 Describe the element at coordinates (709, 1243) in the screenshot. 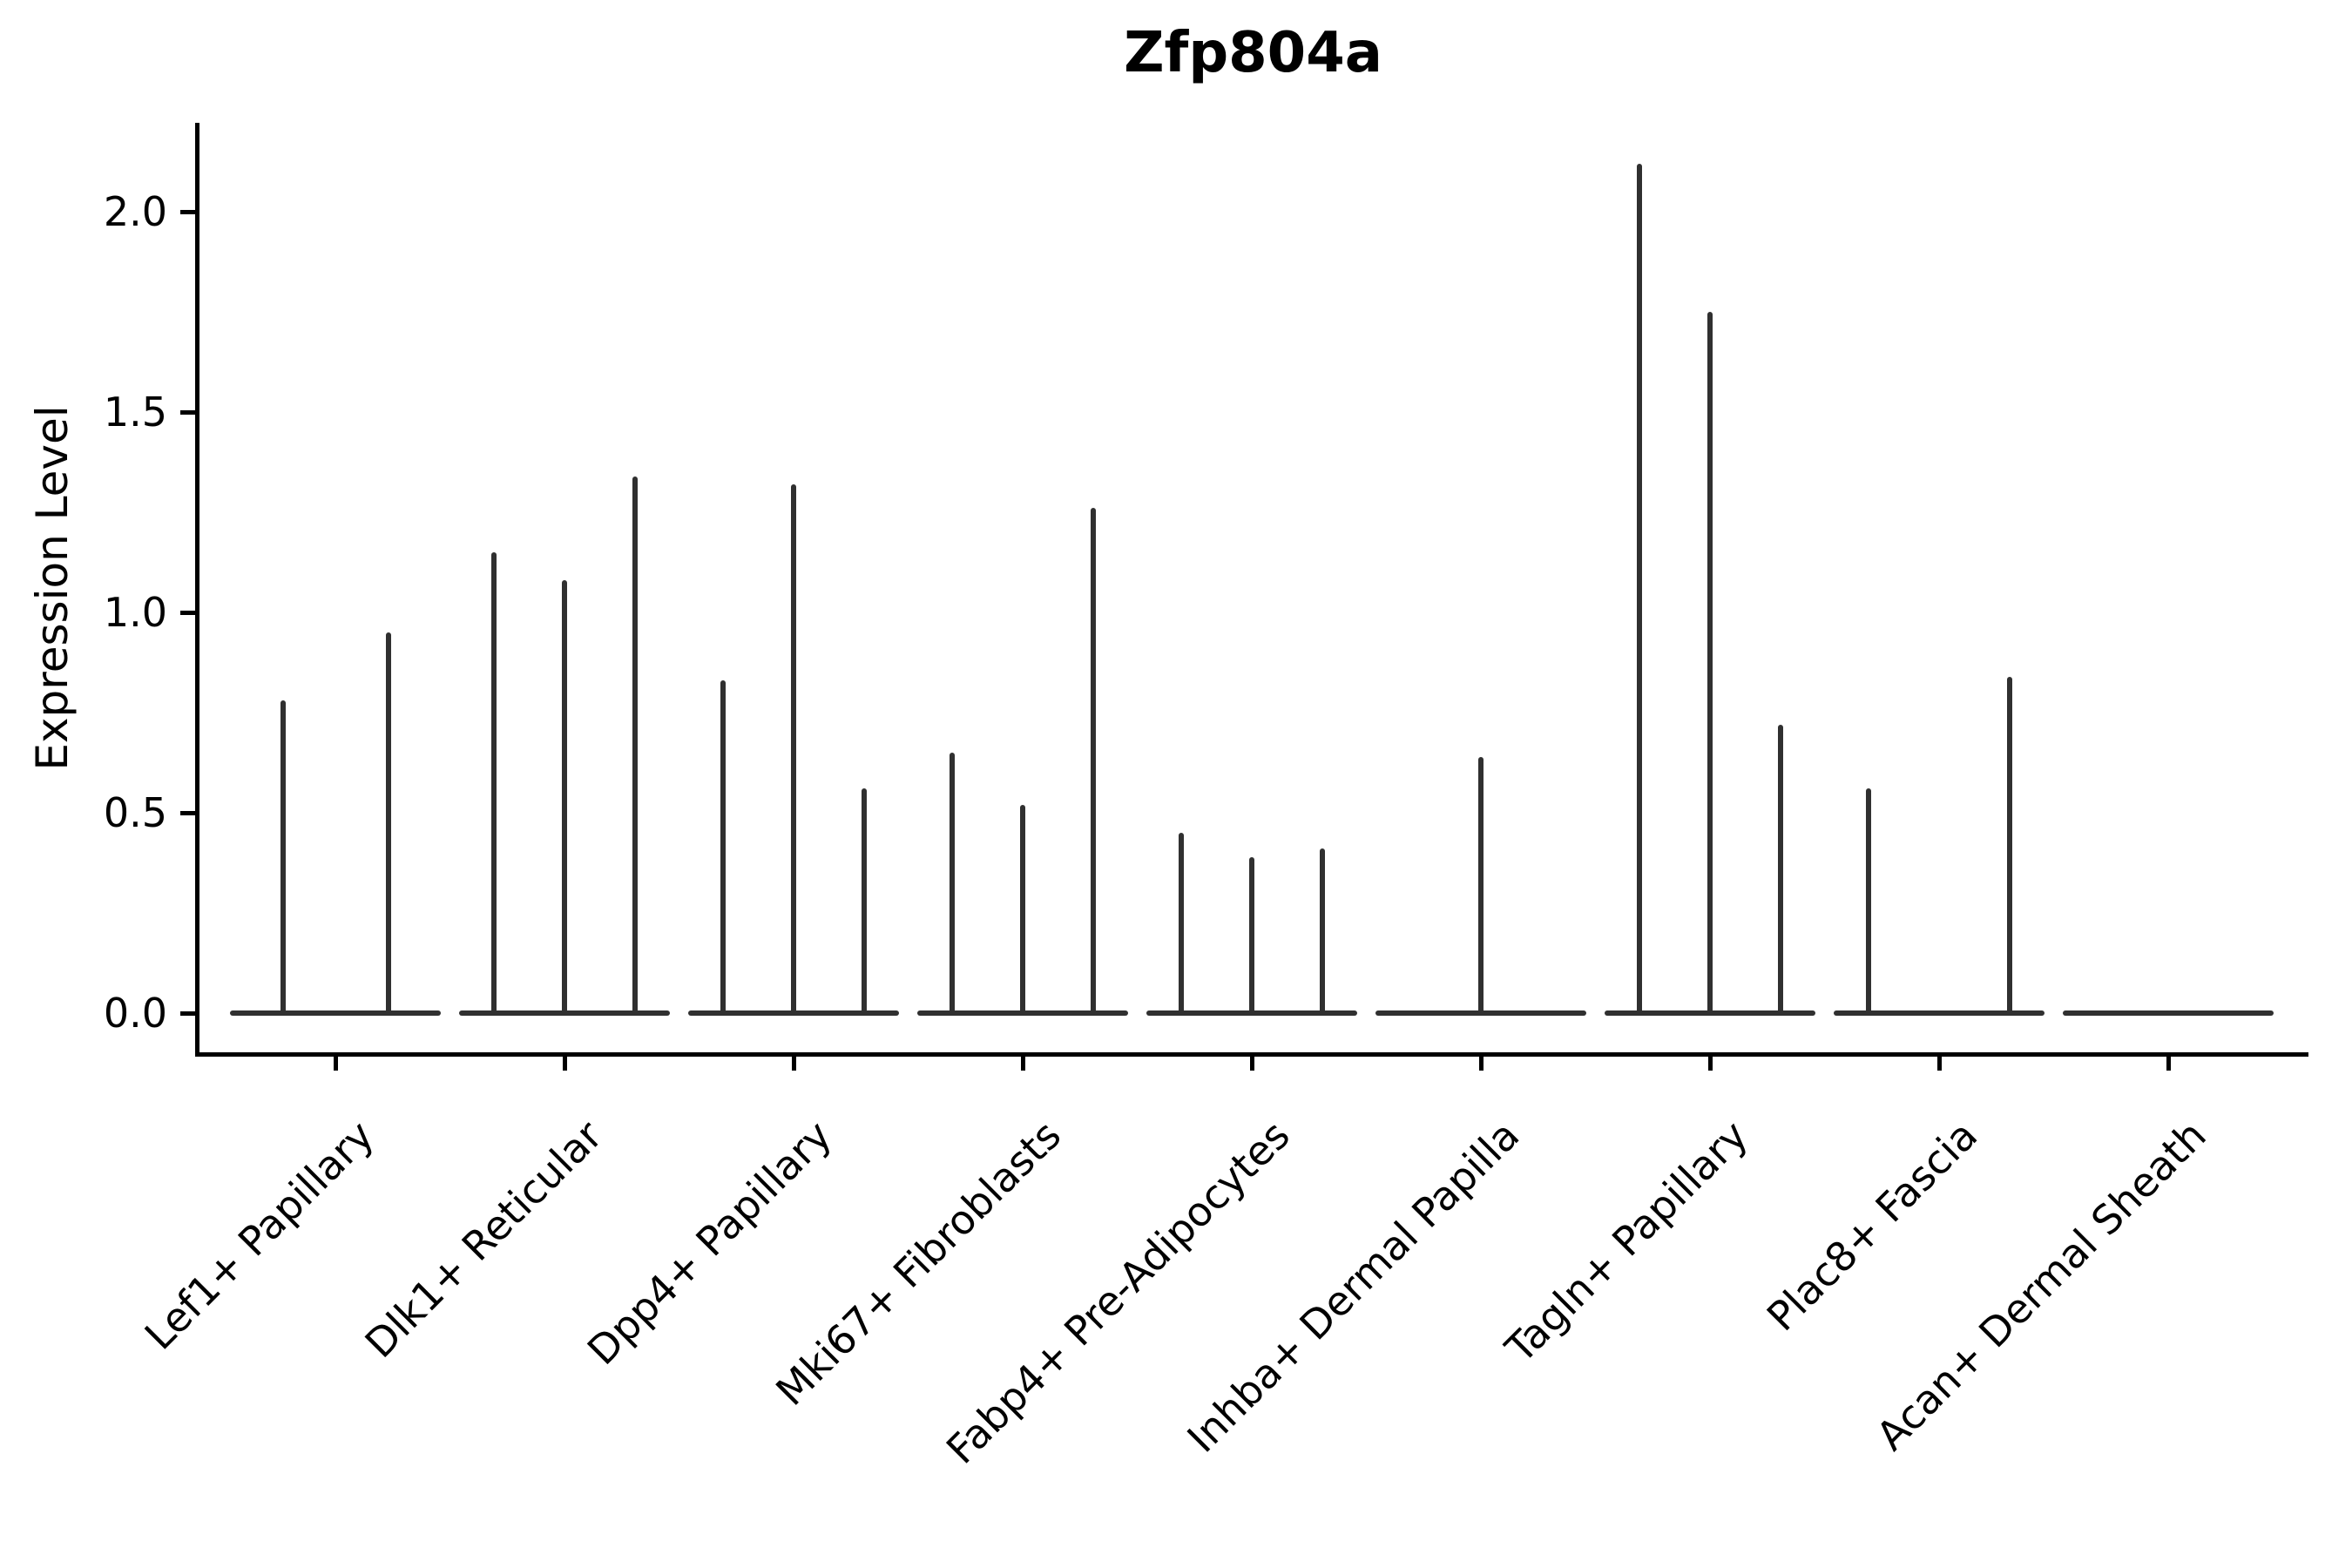

I see `x-tick-label: Dpp4+ Papillary` at that location.